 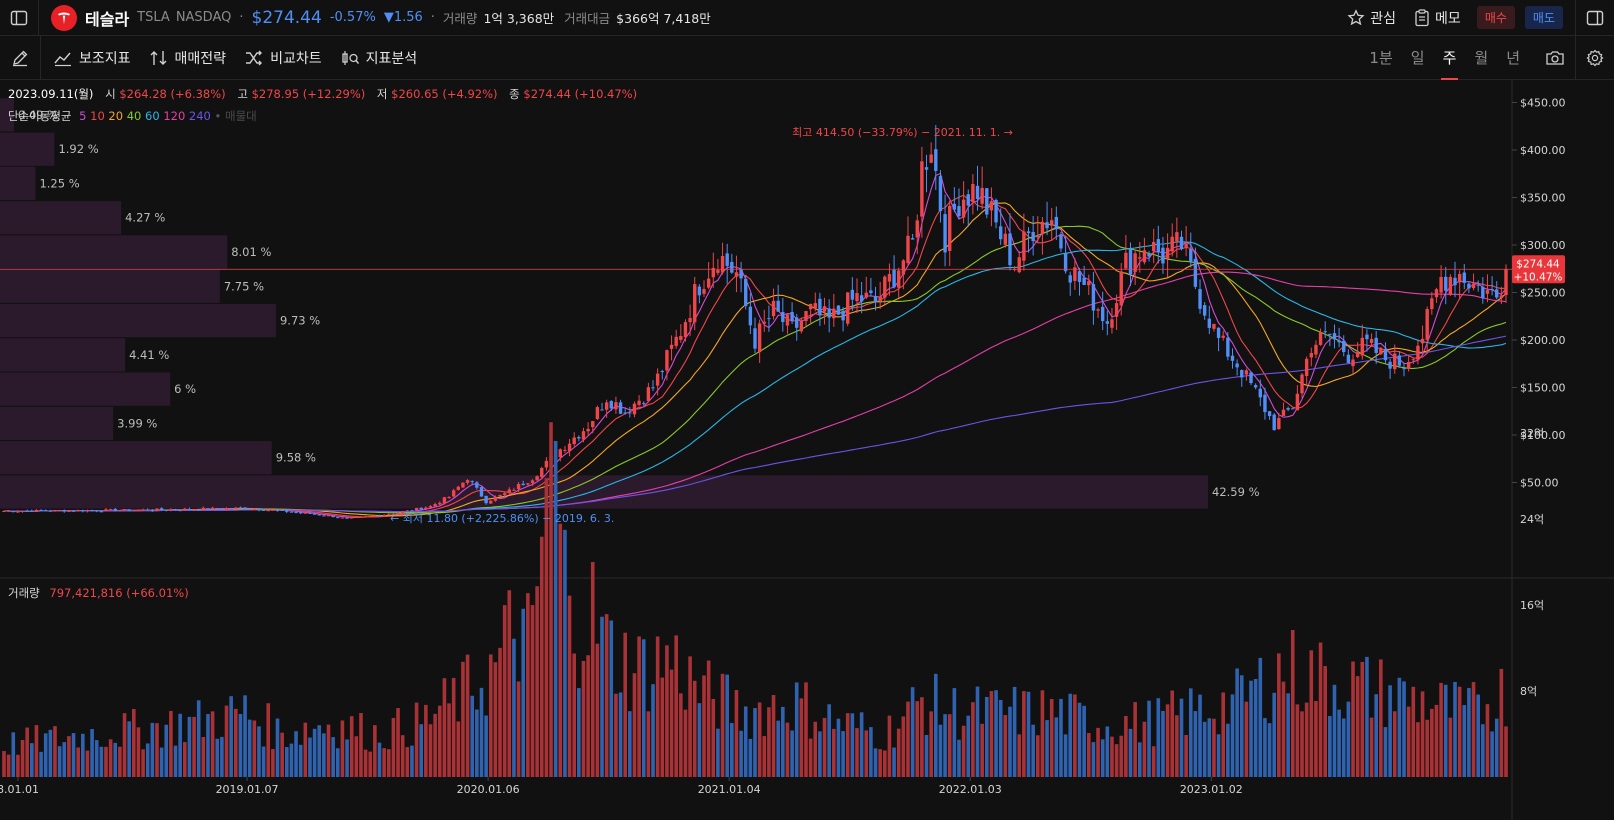 What do you see at coordinates (98, 593) in the screenshot?
I see `volume-legend: 거래량 797,421,816 (+66.01%)` at bounding box center [98, 593].